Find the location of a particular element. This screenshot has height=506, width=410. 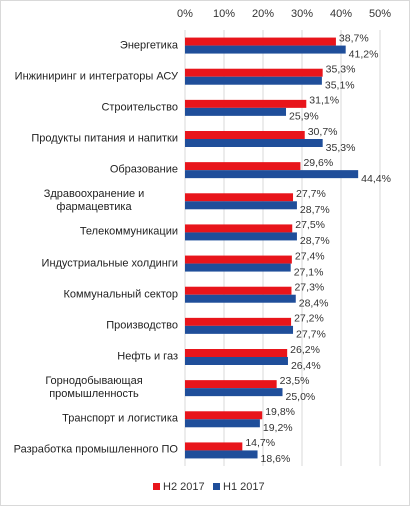

category-label: Нефть и газ is located at coordinates (147, 356).